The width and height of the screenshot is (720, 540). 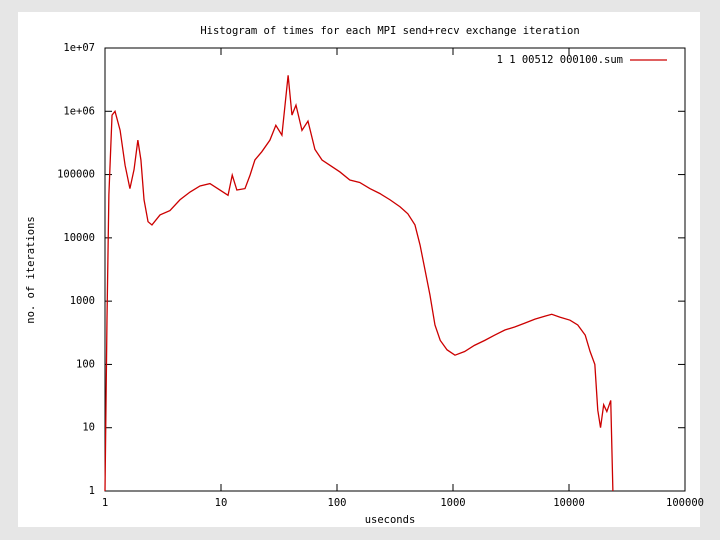 What do you see at coordinates (390, 520) in the screenshot?
I see `x-axis-label: useconds` at bounding box center [390, 520].